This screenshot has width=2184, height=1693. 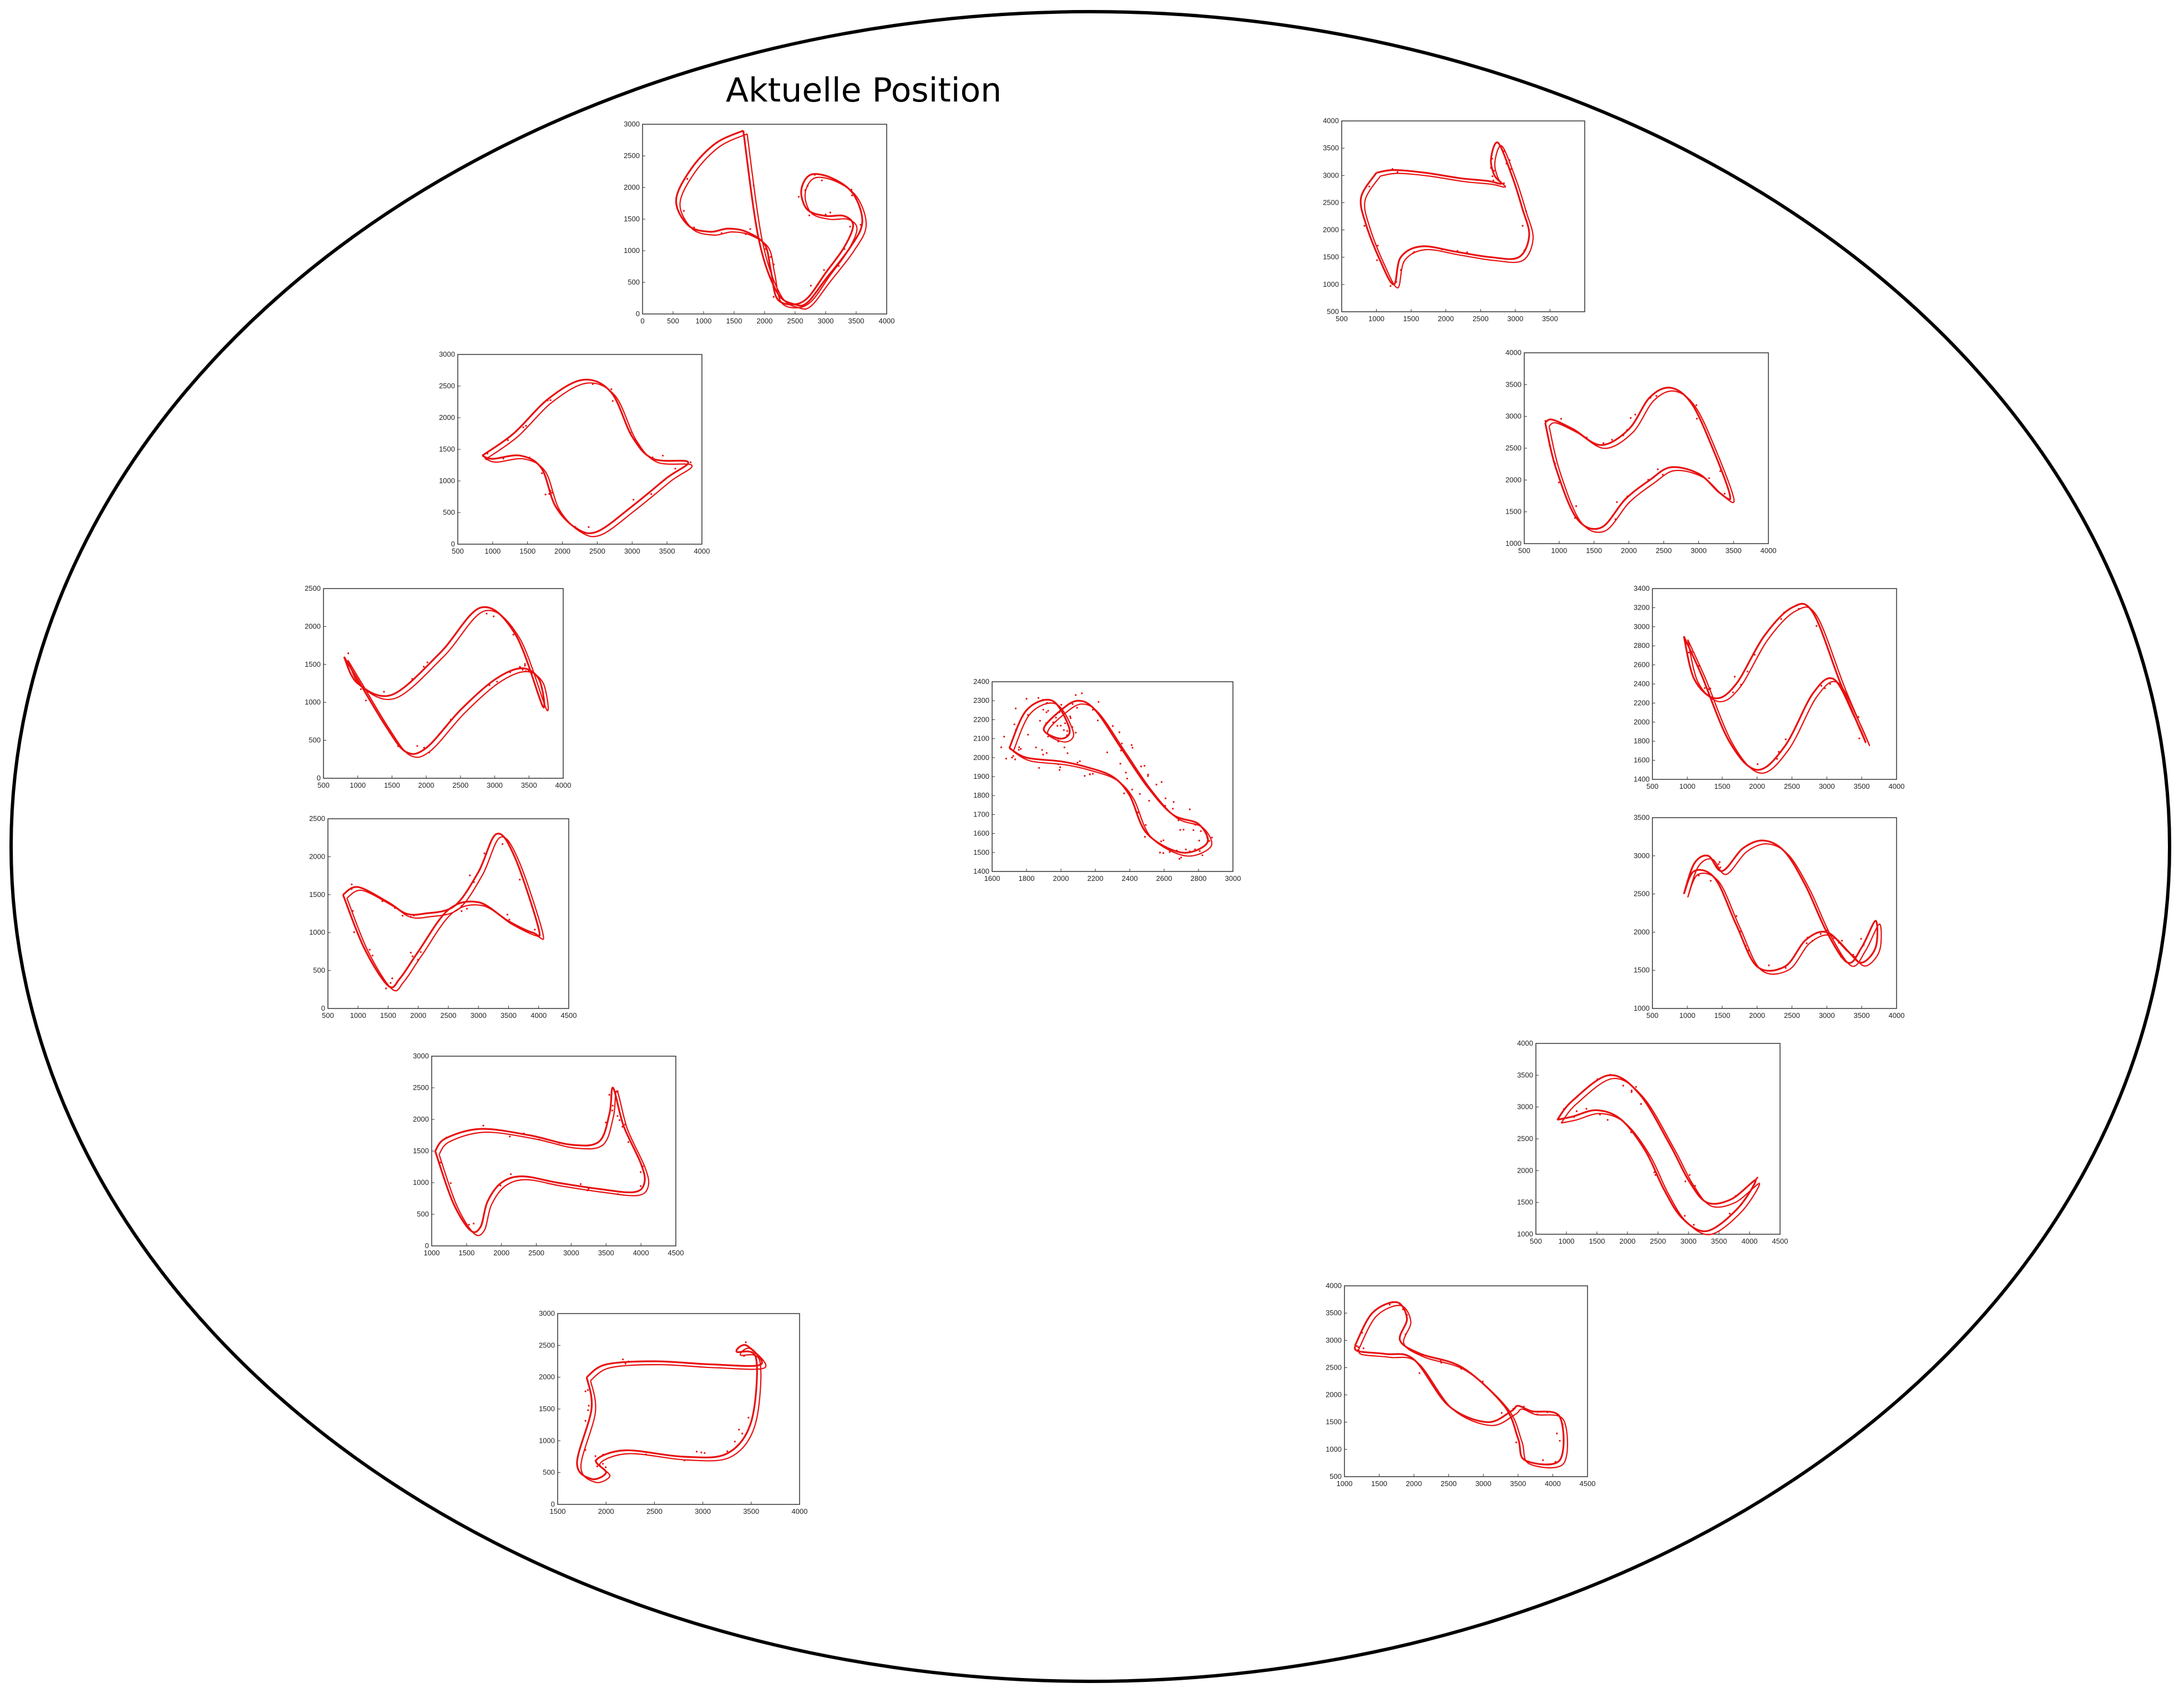 What do you see at coordinates (1525, 1043) in the screenshot?
I see `y-tick-label: 4000` at bounding box center [1525, 1043].